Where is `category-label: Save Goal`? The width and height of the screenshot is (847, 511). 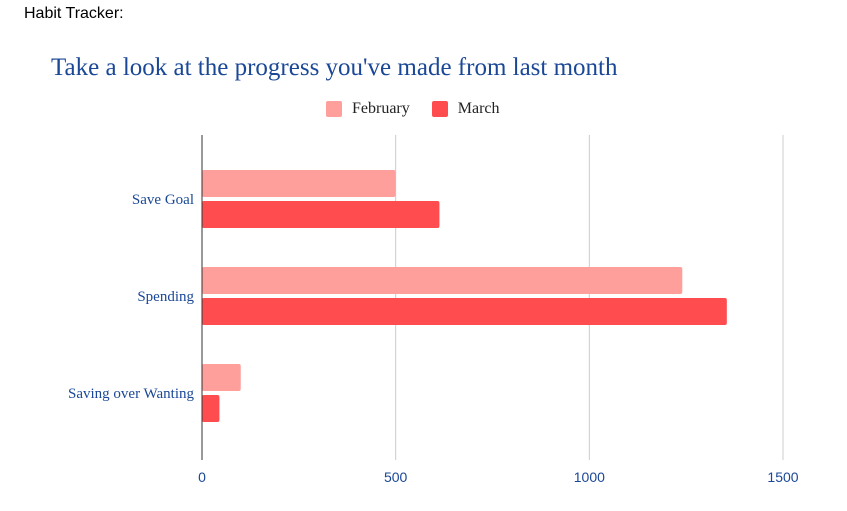
category-label: Save Goal is located at coordinates (163, 200).